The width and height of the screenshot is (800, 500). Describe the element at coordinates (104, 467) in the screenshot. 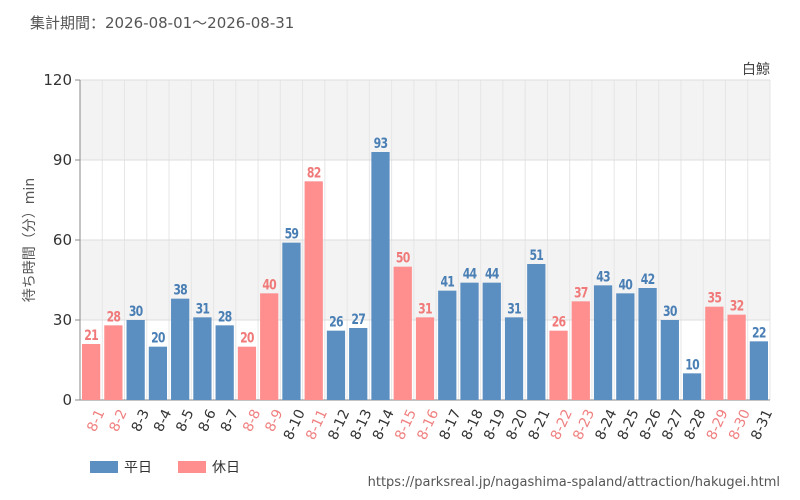

I see `legend-swatch-weekday` at that location.